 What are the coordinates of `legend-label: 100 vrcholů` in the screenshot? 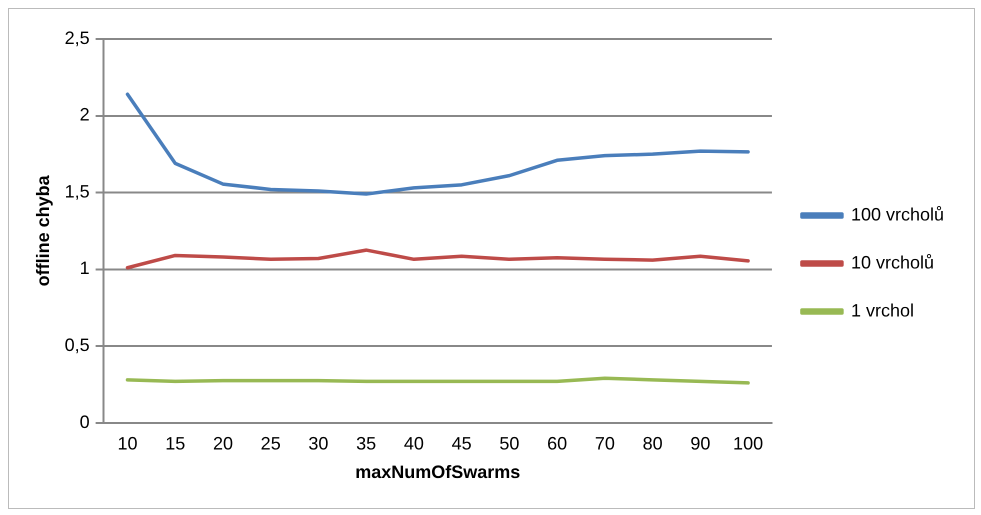 It's located at (897, 214).